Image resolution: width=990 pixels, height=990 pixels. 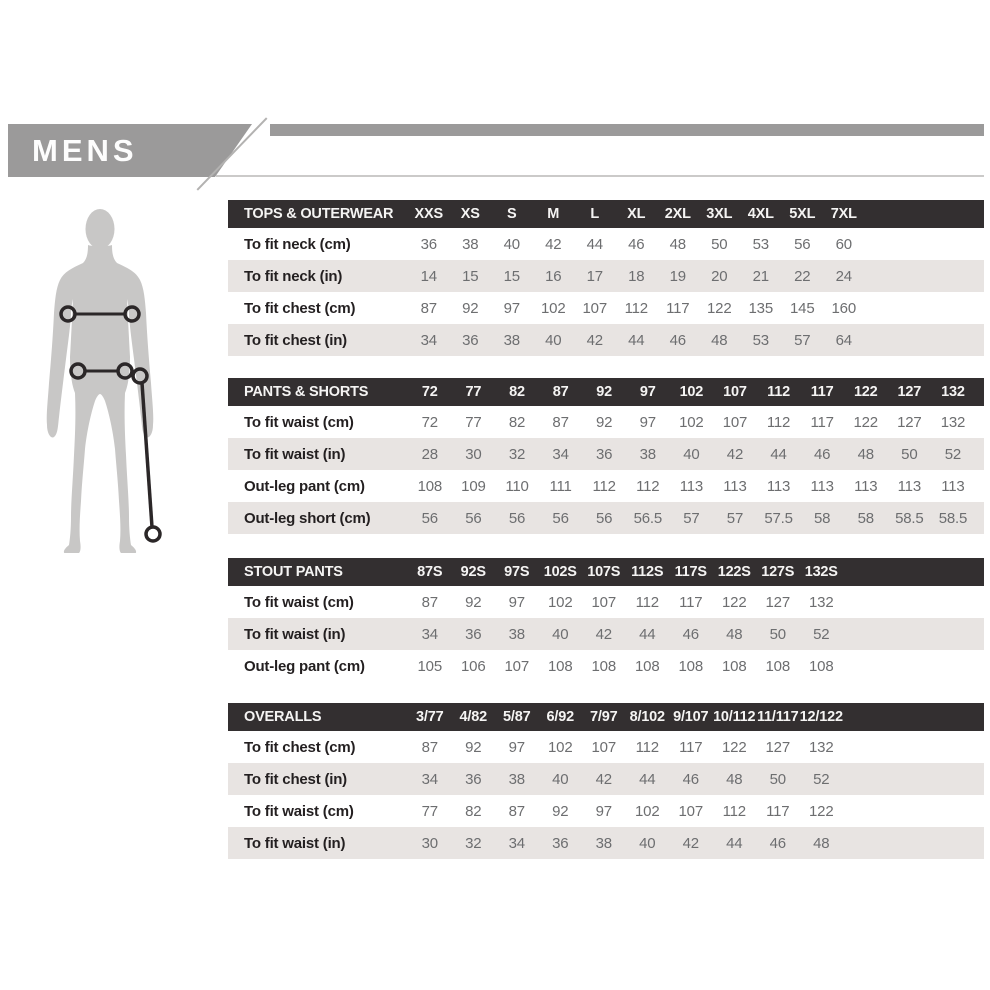 What do you see at coordinates (295, 779) in the screenshot?
I see `row-label: To fit chest (in)` at bounding box center [295, 779].